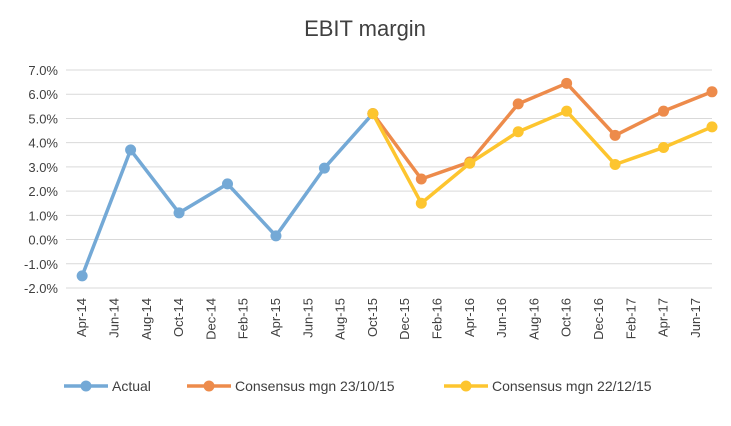 The image size is (731, 426). I want to click on legend-label: Consensus mgn 23/10/15, so click(315, 386).